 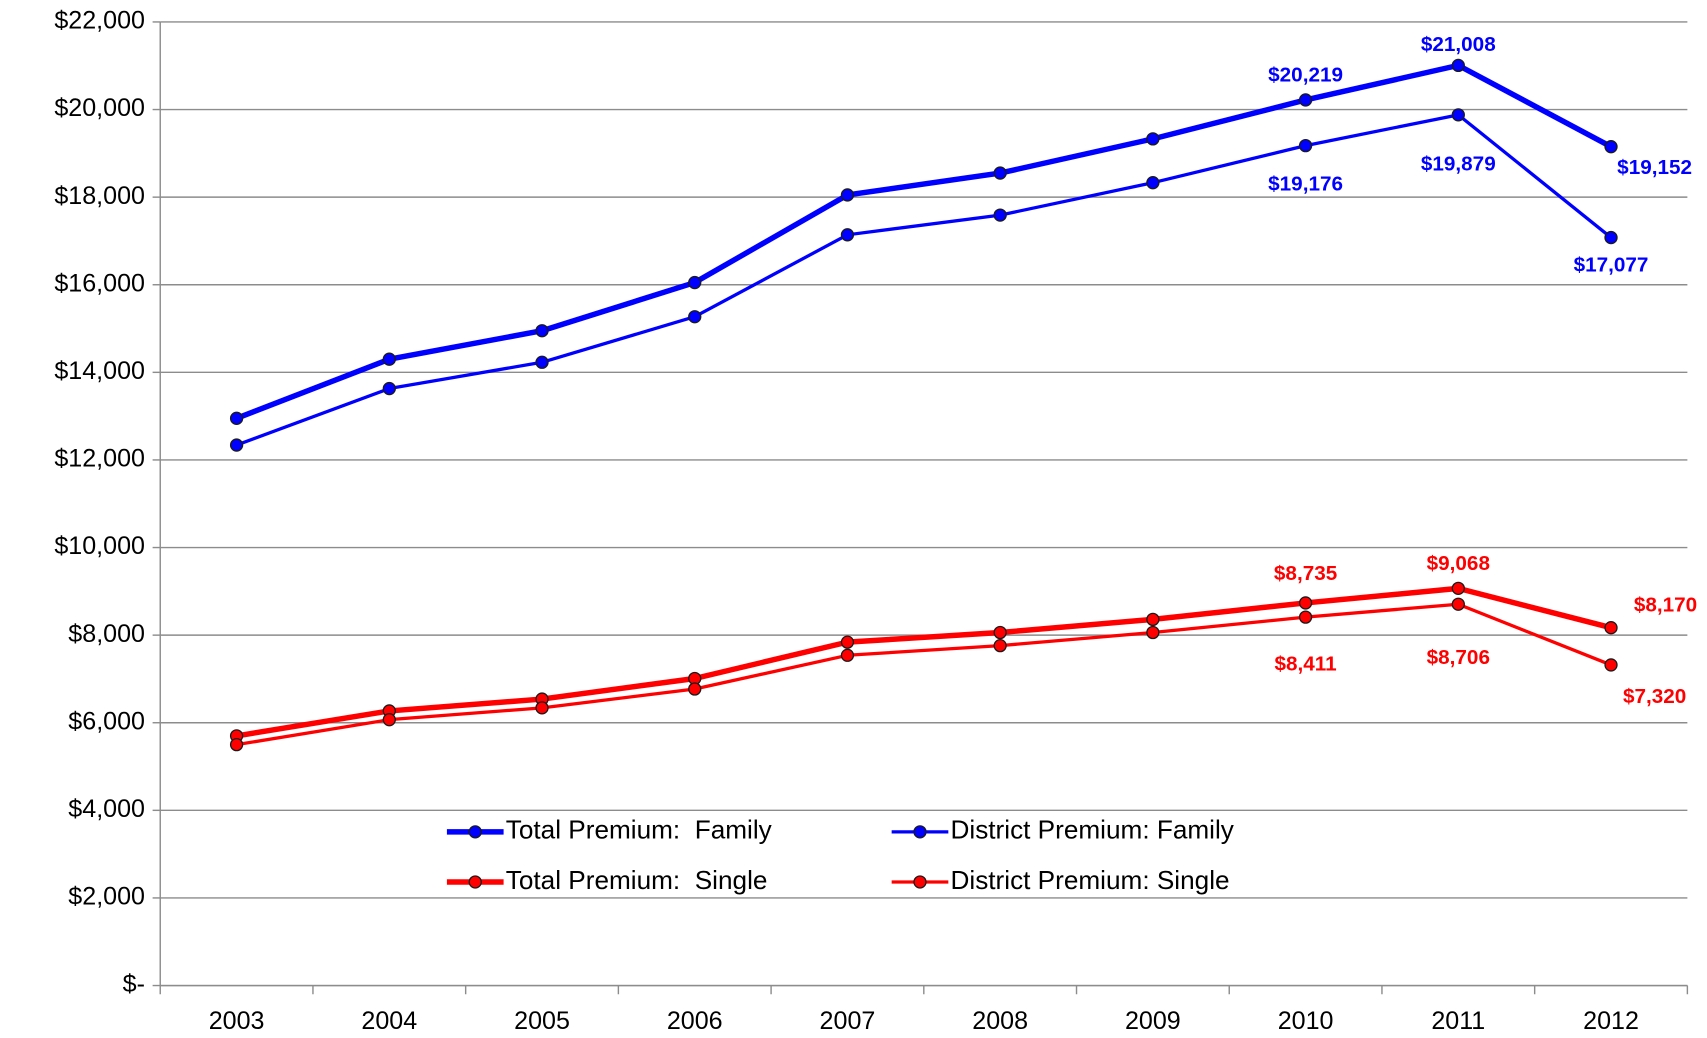 What do you see at coordinates (106, 634) in the screenshot?
I see `y-tick-label: $8,000` at bounding box center [106, 634].